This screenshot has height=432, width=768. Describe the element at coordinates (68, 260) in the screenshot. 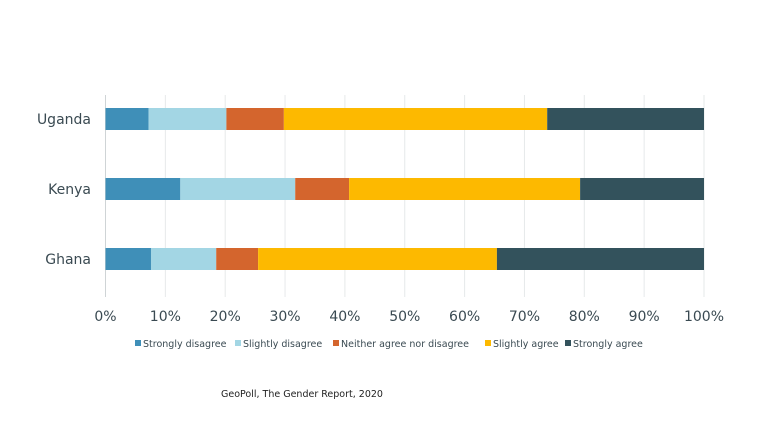

I see `category-label: Ghana` at that location.